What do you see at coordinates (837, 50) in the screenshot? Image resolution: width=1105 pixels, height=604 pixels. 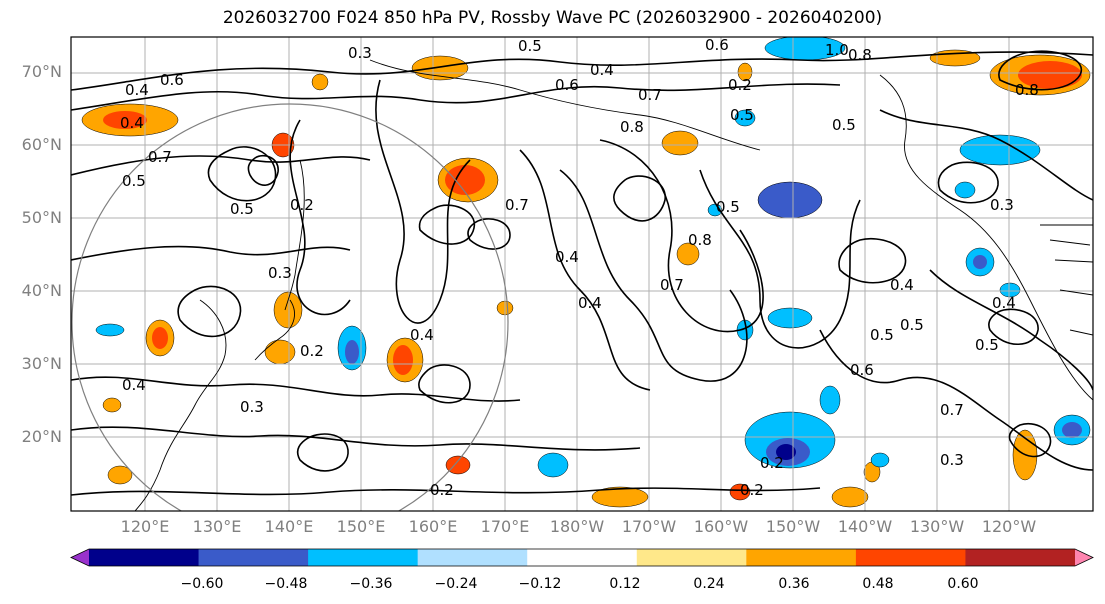 I see `contour-label: 1.0` at bounding box center [837, 50].